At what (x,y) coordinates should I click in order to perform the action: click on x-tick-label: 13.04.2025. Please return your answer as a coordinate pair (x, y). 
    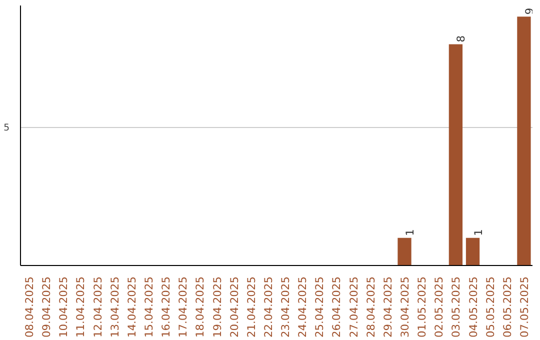
    Looking at the image, I should click on (115, 307).